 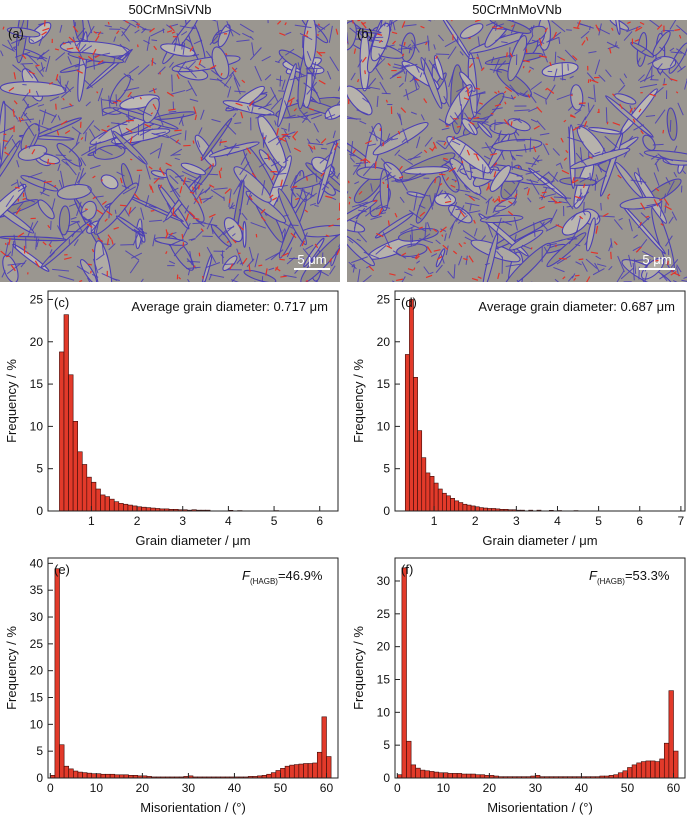 I want to click on hagb-subscript: (HAGB), so click(x=264, y=581).